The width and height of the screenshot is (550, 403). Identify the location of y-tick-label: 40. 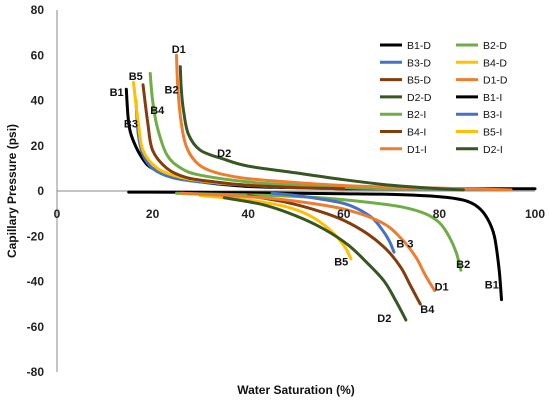
(38, 101).